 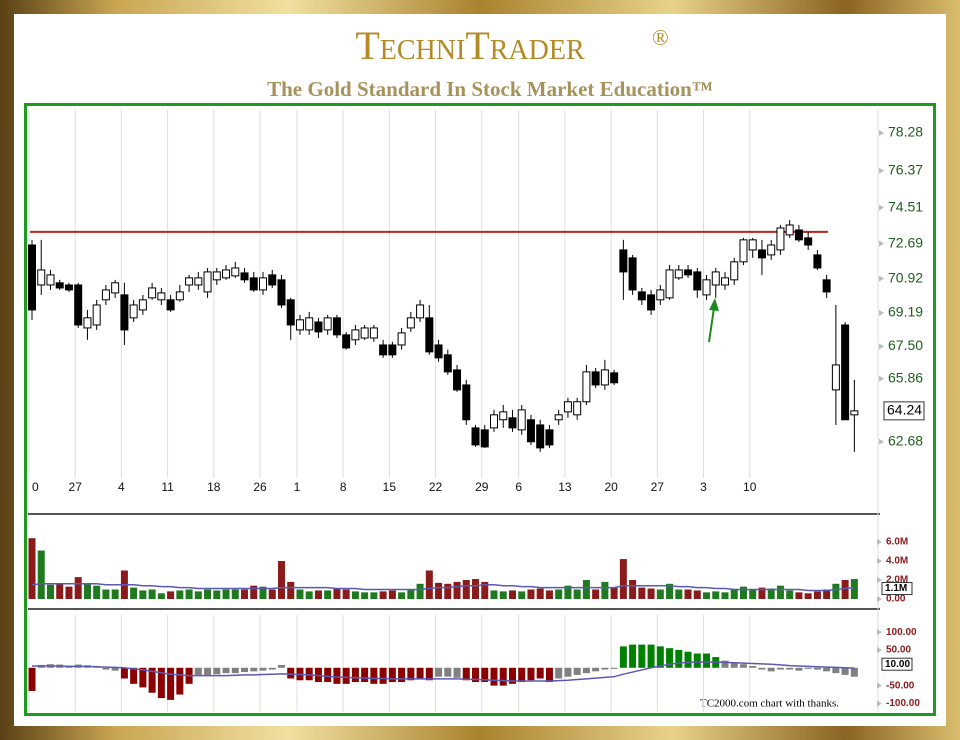 I want to click on y-tick-label: 2.0M, so click(x=897, y=580).